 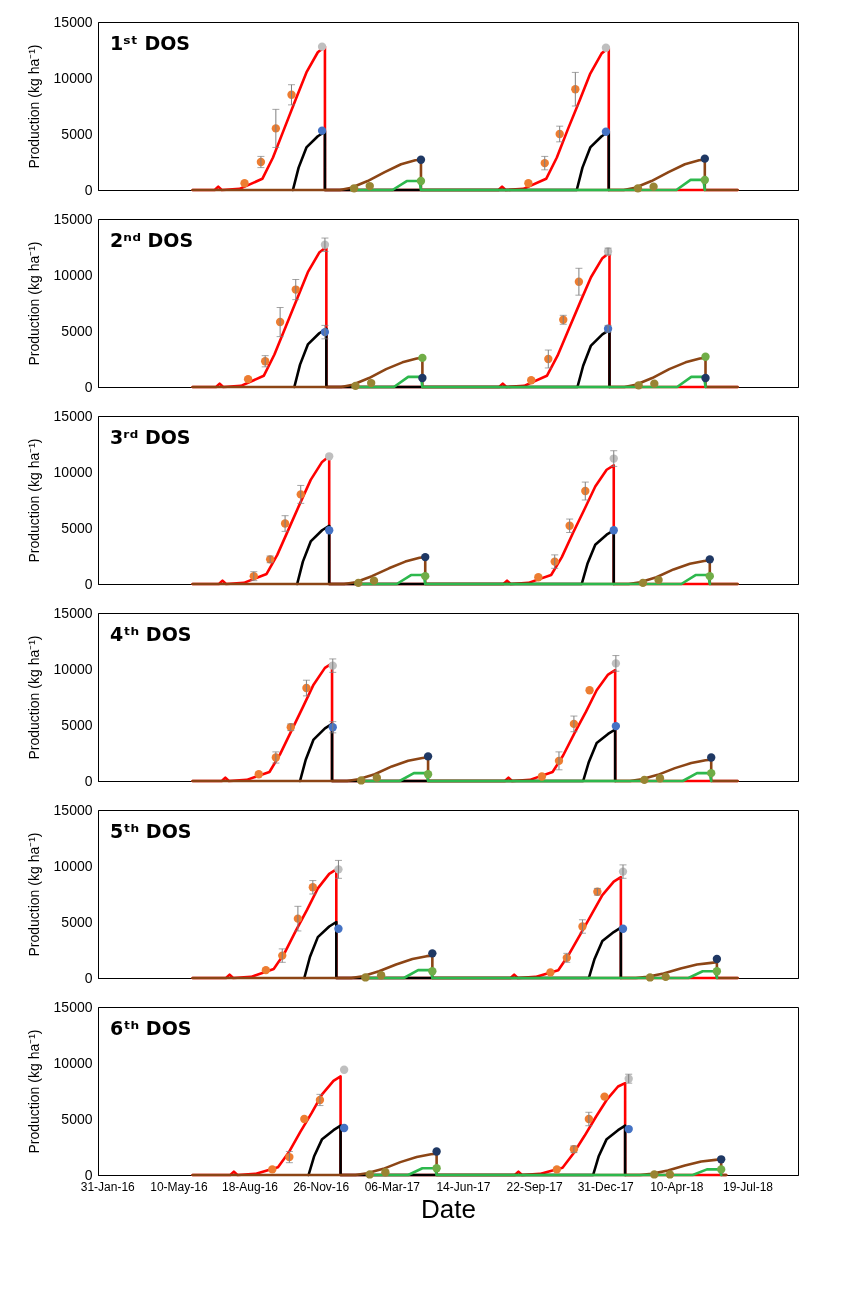 What do you see at coordinates (179, 1186) in the screenshot?
I see `x-tick-label: 10-May-16` at bounding box center [179, 1186].